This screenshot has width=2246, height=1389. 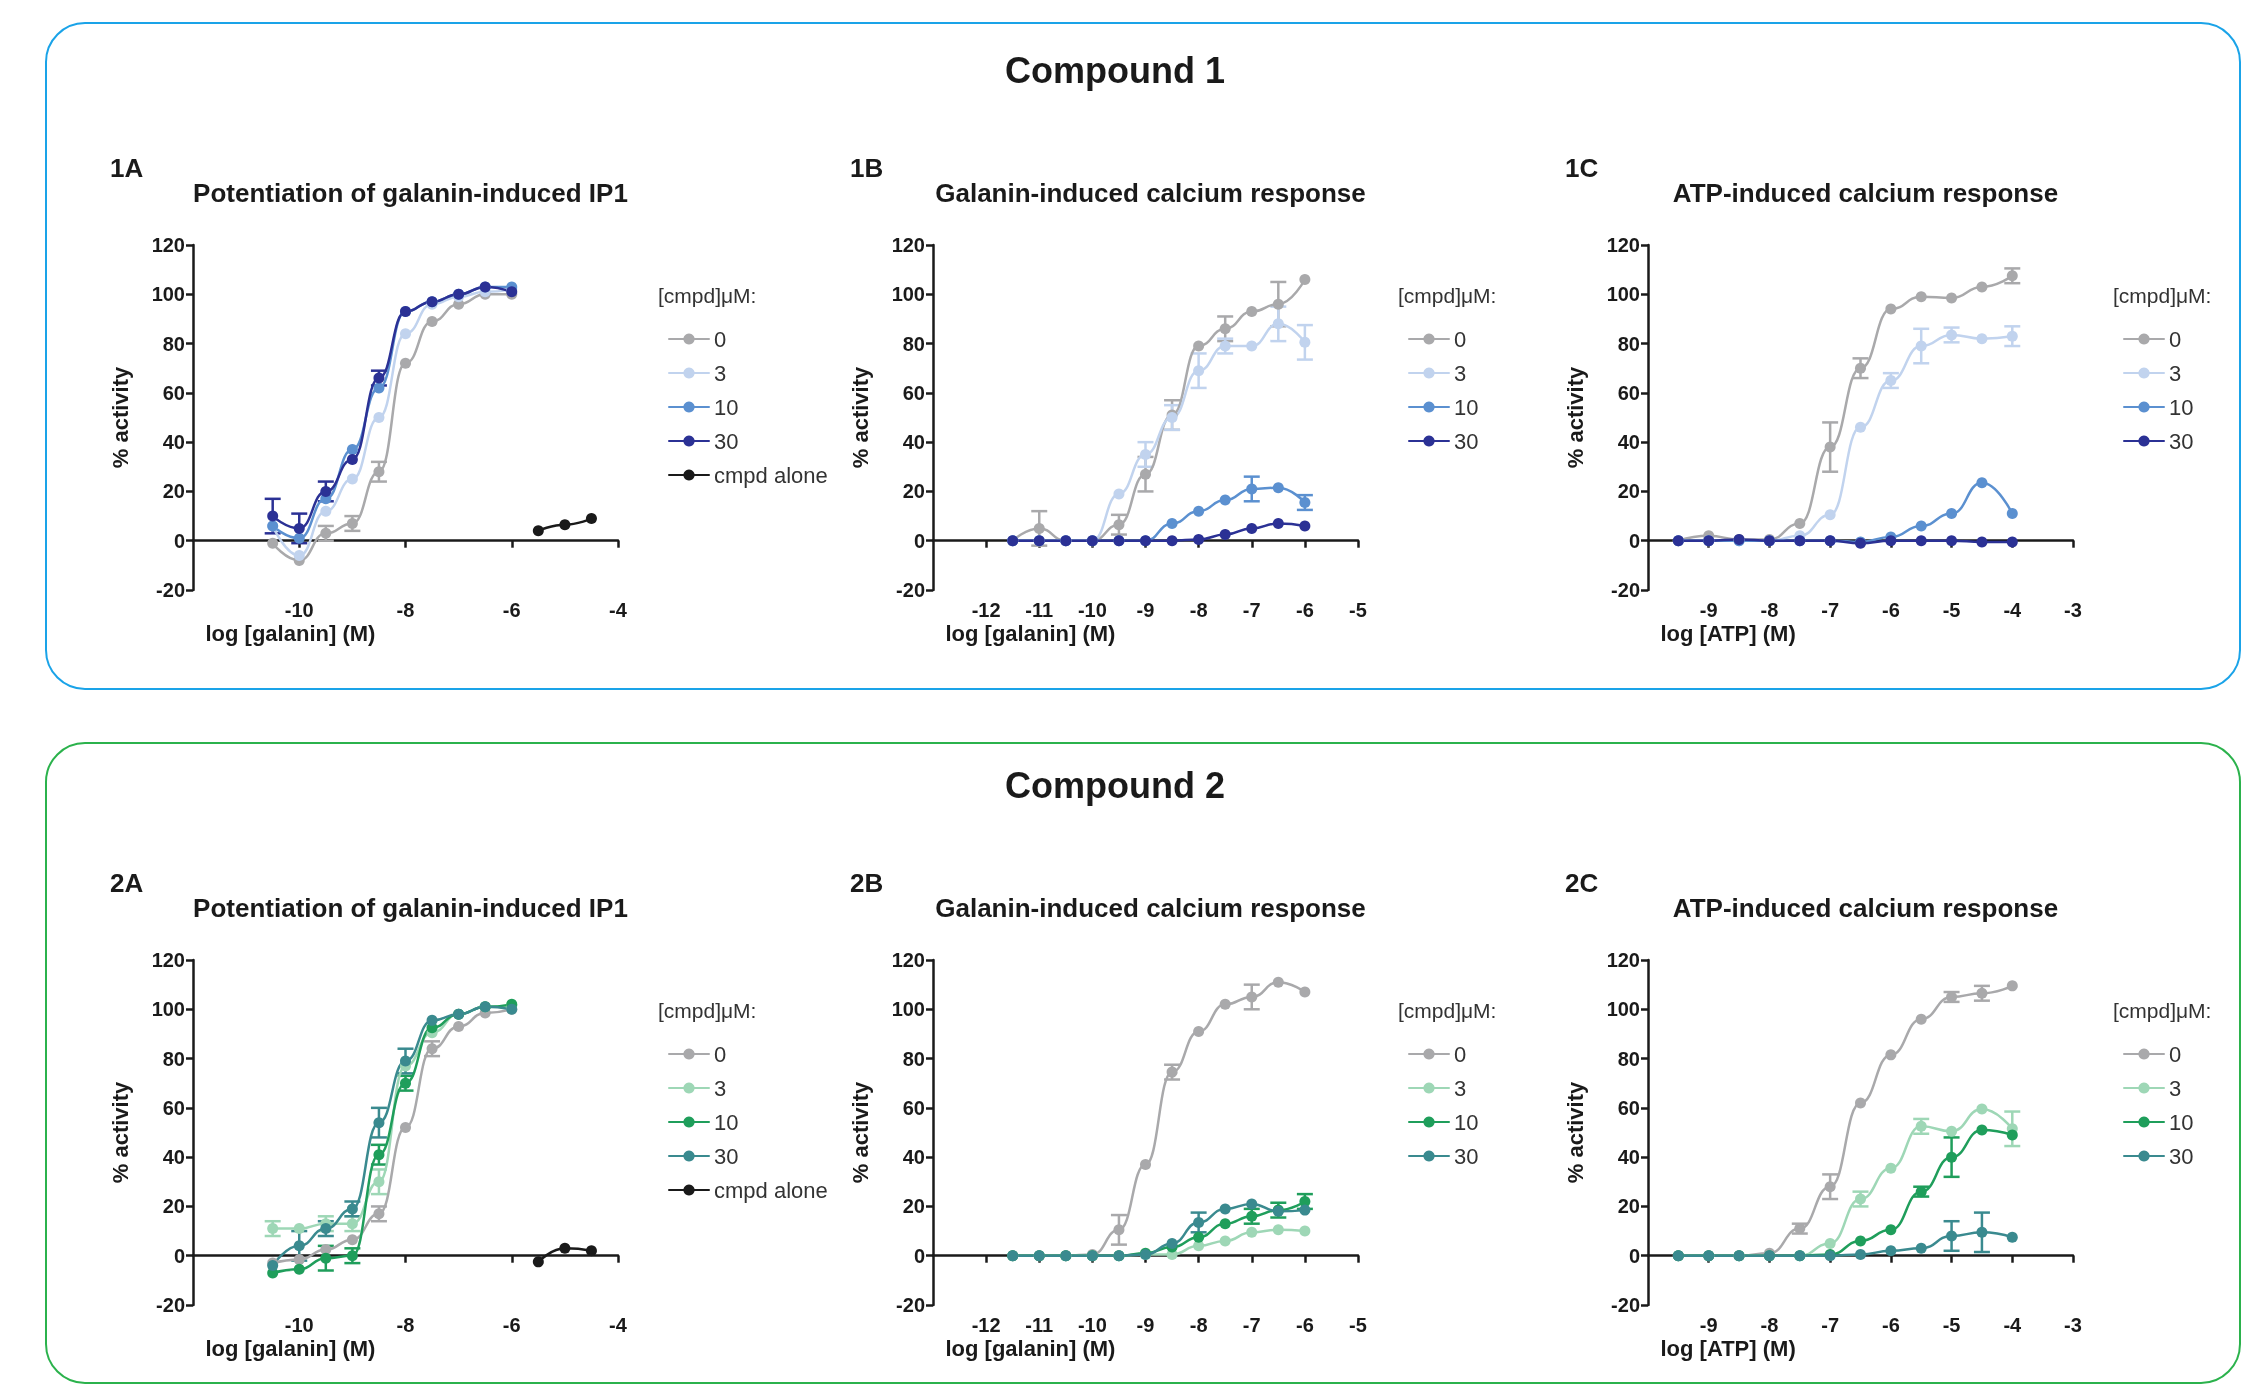 What do you see at coordinates (867, 168) in the screenshot?
I see `text: 1B` at bounding box center [867, 168].